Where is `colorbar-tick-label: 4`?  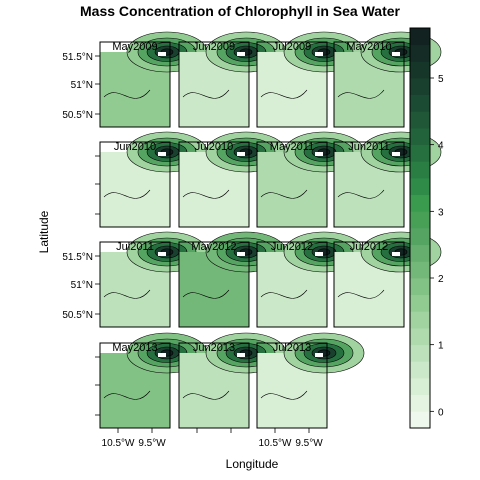
colorbar-tick-label: 4 is located at coordinates (441, 146).